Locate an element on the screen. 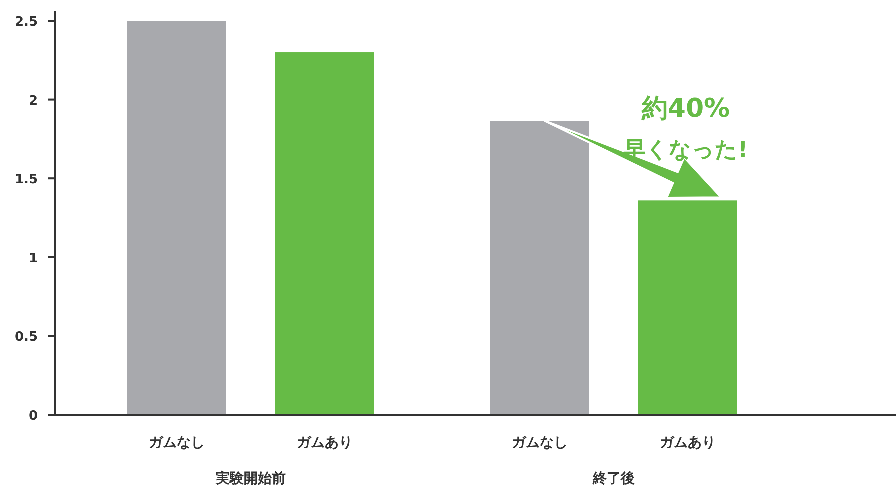  y-tick-label: 0.5 is located at coordinates (26, 338).